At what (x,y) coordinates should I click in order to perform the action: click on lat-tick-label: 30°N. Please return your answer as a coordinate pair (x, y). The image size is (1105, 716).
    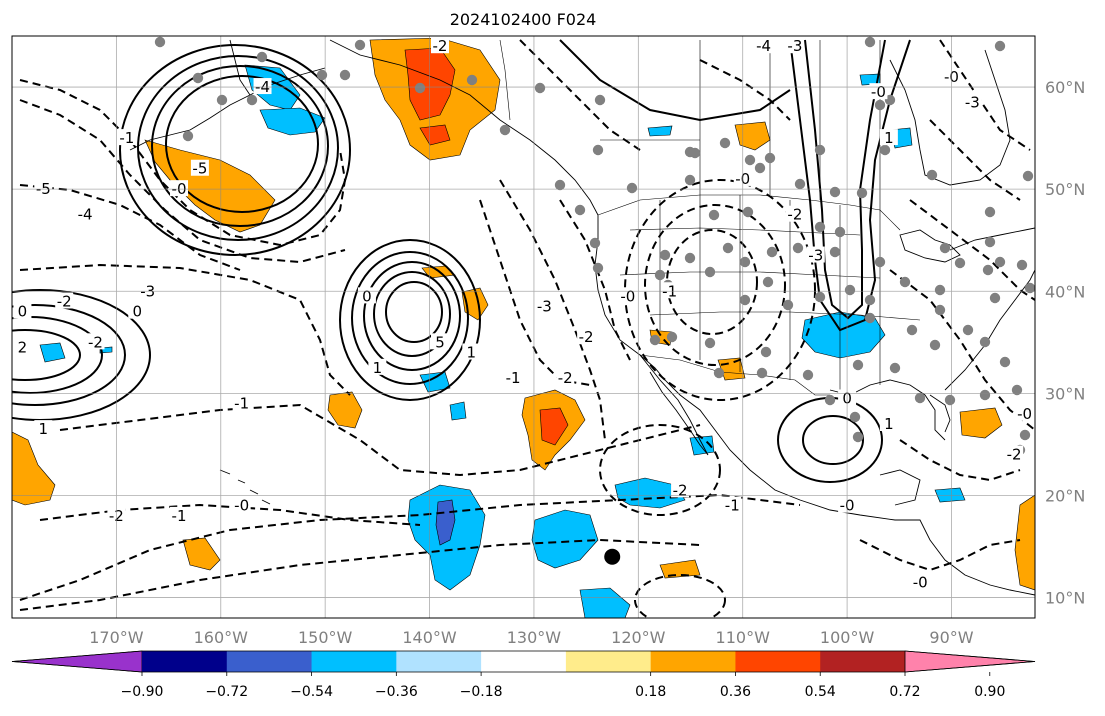
    Looking at the image, I should click on (1065, 393).